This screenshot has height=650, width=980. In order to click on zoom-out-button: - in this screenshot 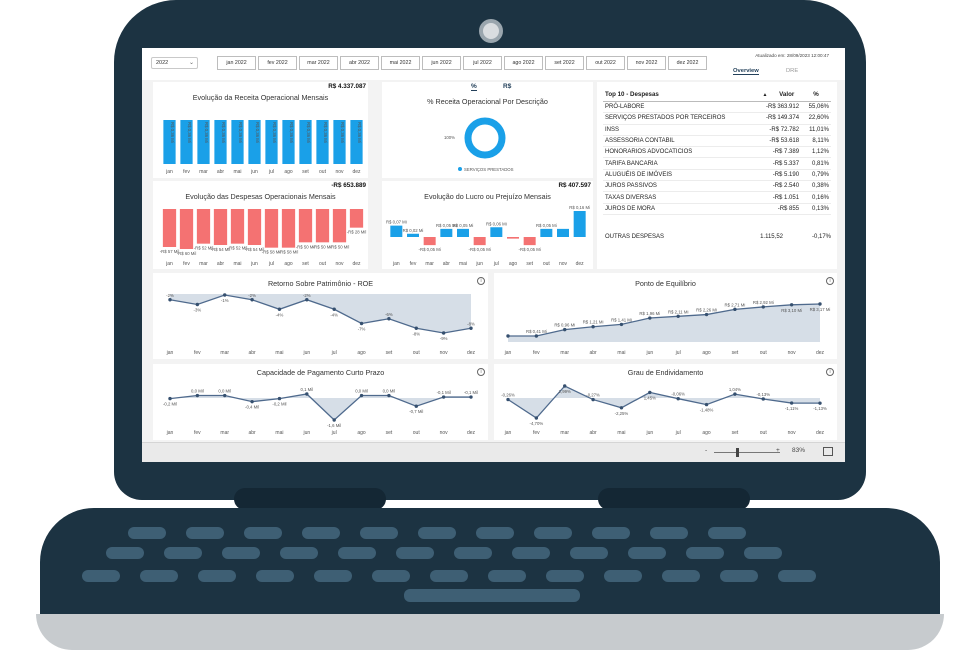, I will do `click(706, 450)`.